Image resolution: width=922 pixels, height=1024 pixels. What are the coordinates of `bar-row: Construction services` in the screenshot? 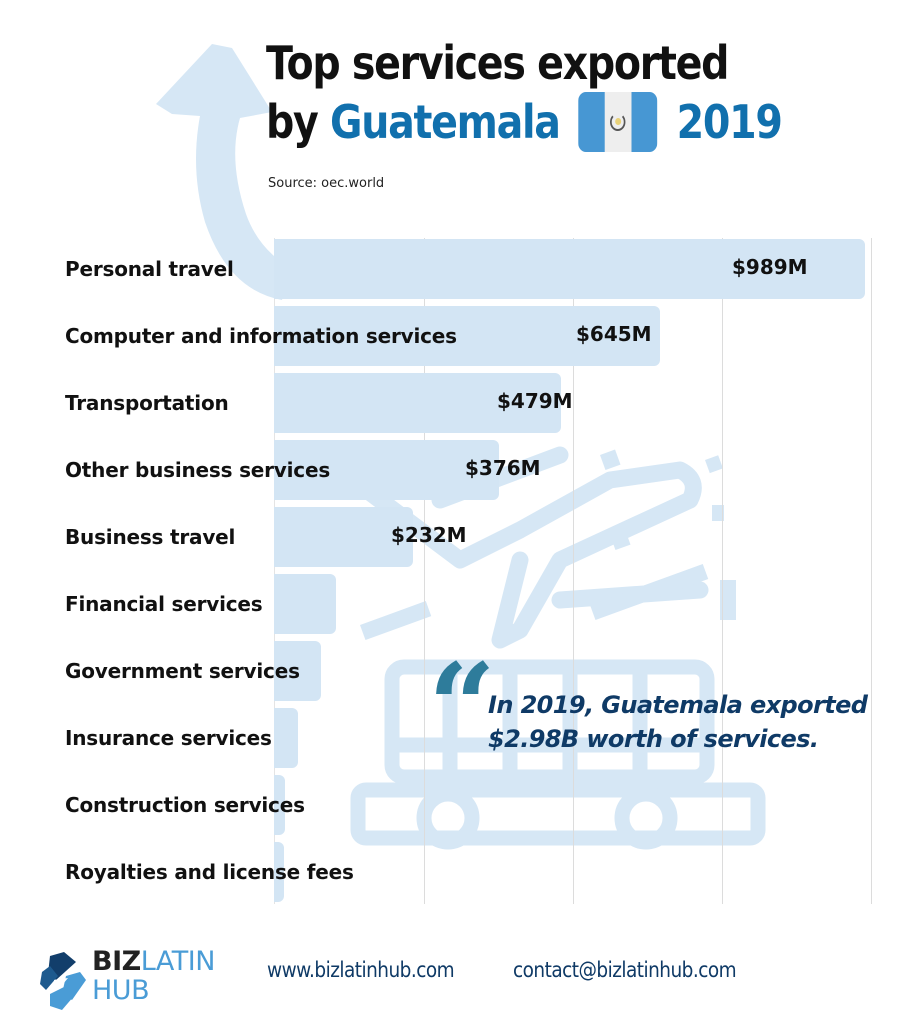 It's located at (461, 805).